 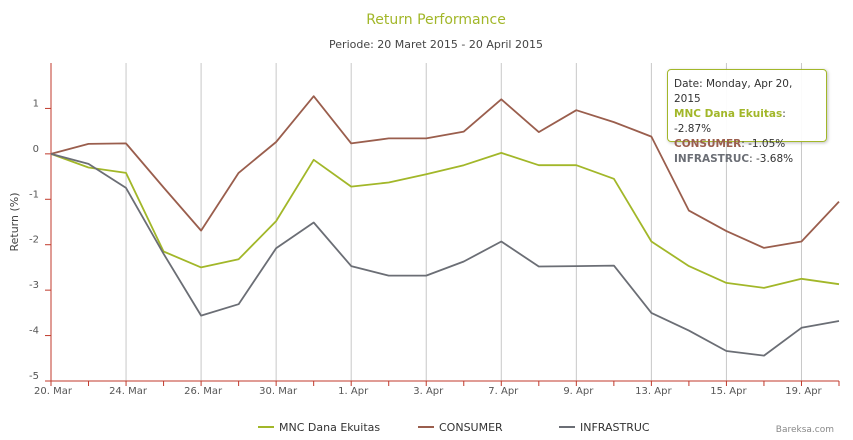 I want to click on y-tick-label: -4, so click(x=34, y=331).